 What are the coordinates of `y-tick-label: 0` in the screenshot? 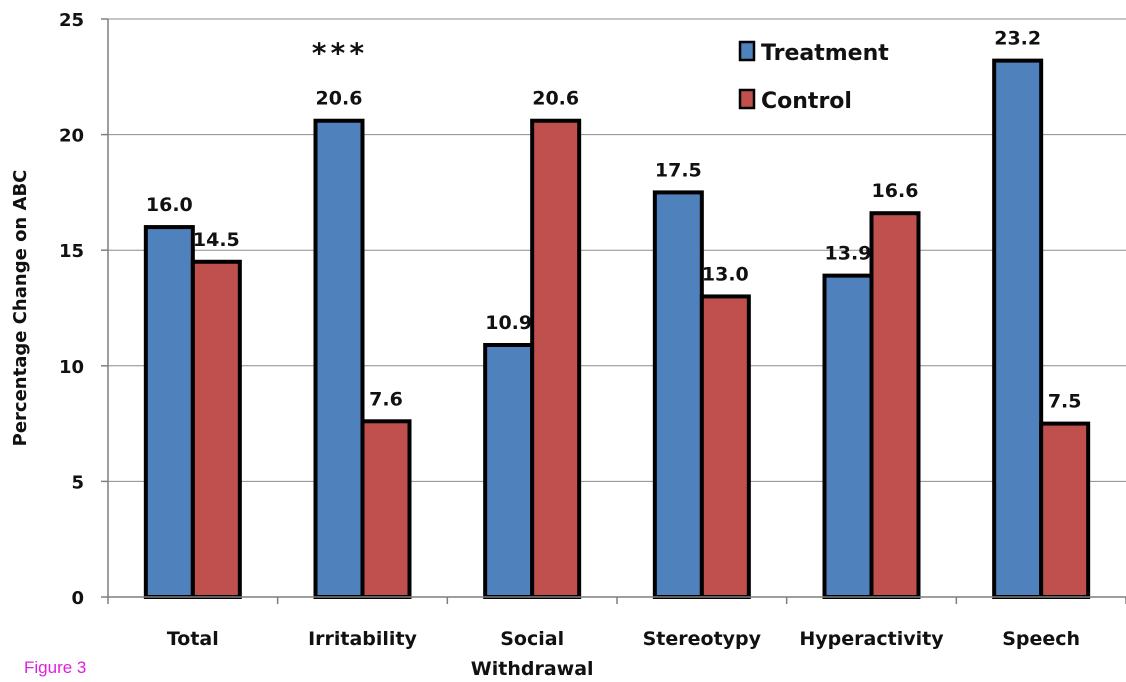 It's located at (77, 598).